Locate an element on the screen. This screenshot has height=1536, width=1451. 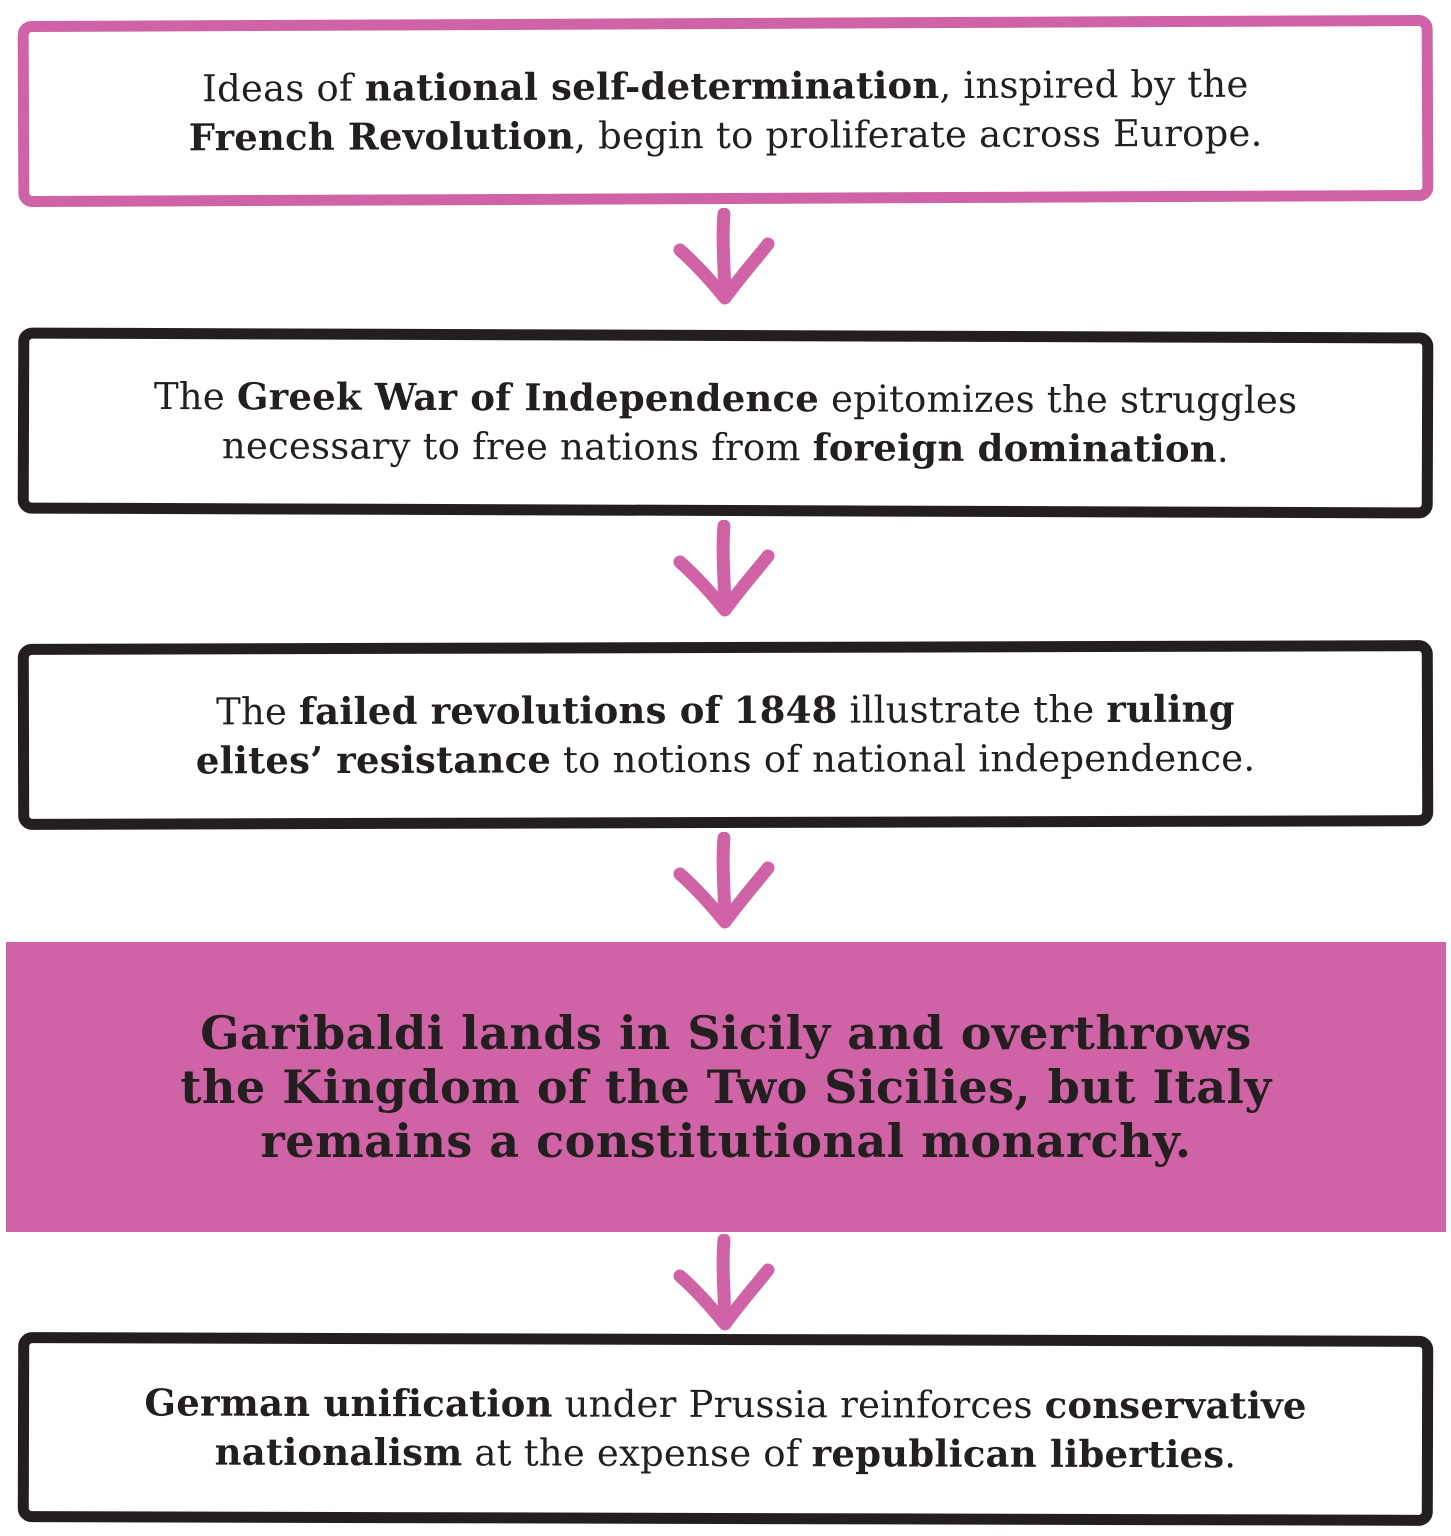
step-2-segment: The is located at coordinates (195, 397).